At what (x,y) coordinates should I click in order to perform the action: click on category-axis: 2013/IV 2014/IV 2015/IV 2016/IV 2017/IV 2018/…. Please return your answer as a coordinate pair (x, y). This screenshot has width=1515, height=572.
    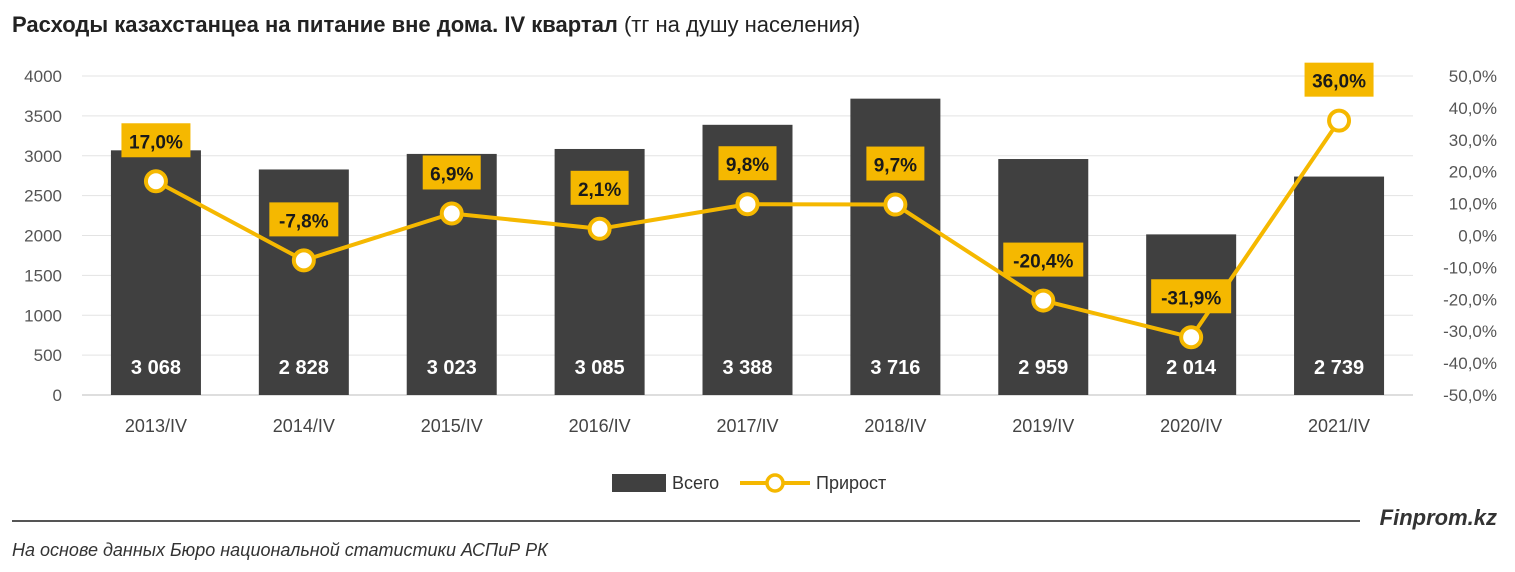
    Looking at the image, I should click on (747, 426).